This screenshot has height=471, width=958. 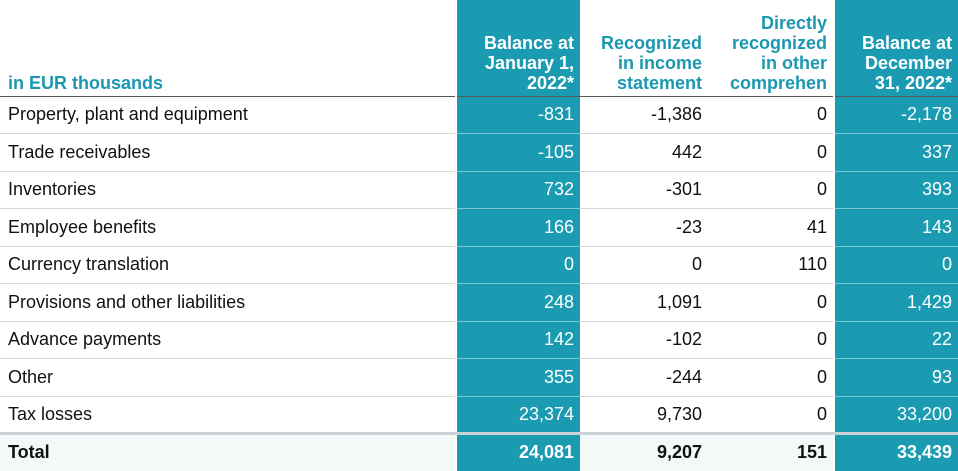 I want to click on cell-recognized-income: 9,730, so click(x=644, y=415).